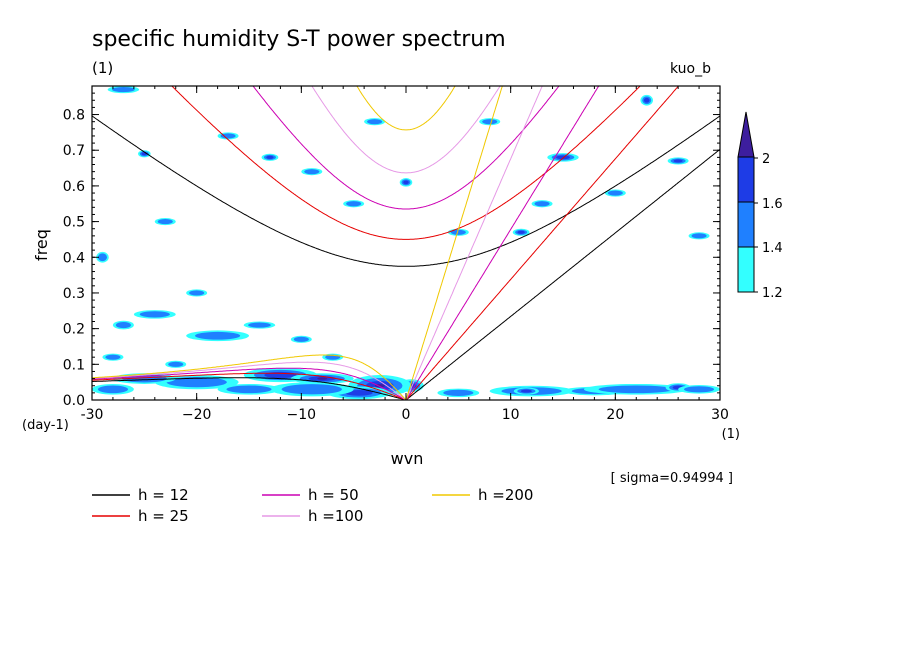 This screenshot has width=904, height=654. I want to click on dispersion-er-h25, so click(249, 386).